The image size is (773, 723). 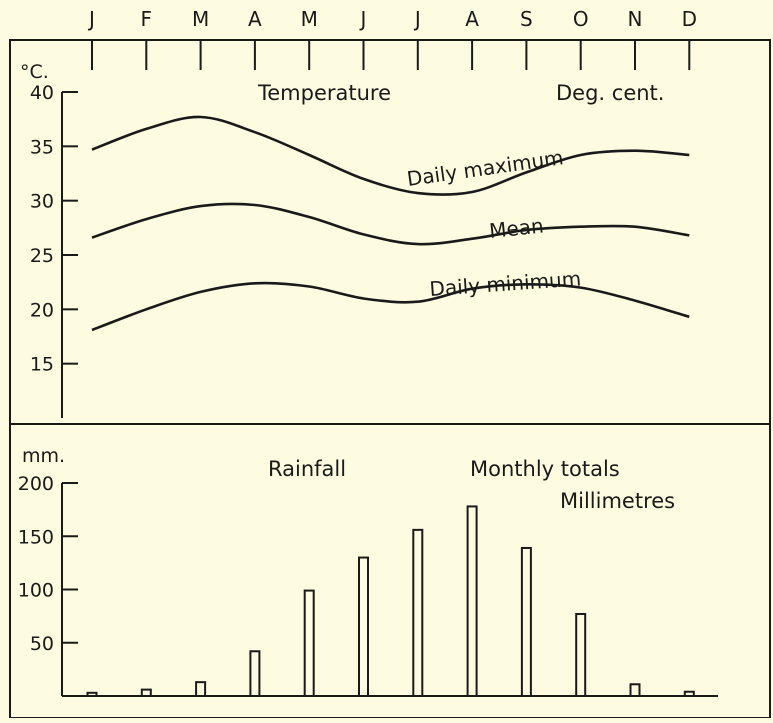 I want to click on rainfall-unit-symbol: mm., so click(x=43, y=456).